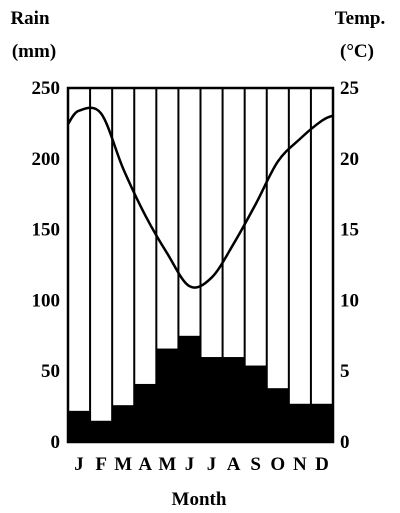 Image resolution: width=400 pixels, height=513 pixels. What do you see at coordinates (349, 230) in the screenshot?
I see `right-tick-label: 15` at bounding box center [349, 230].